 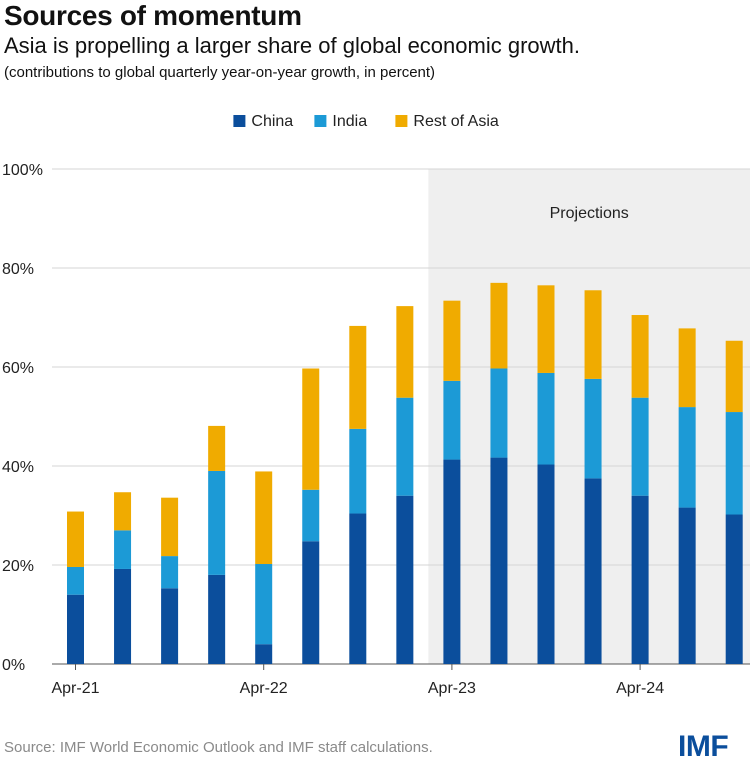 I want to click on legend-swatch-china, so click(x=239, y=121).